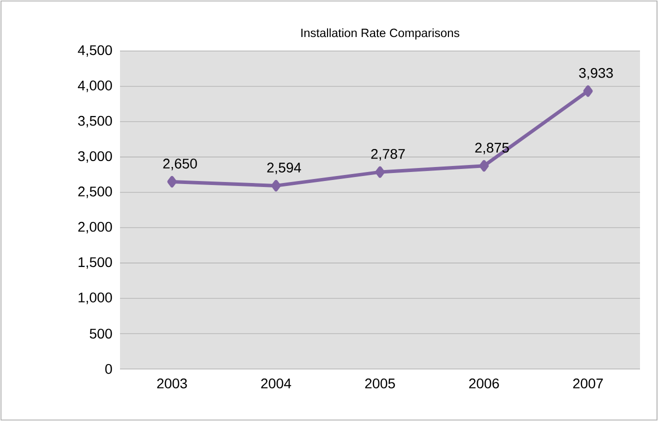 The height and width of the screenshot is (421, 658). I want to click on y-tick-label: 2,500, so click(95, 192).